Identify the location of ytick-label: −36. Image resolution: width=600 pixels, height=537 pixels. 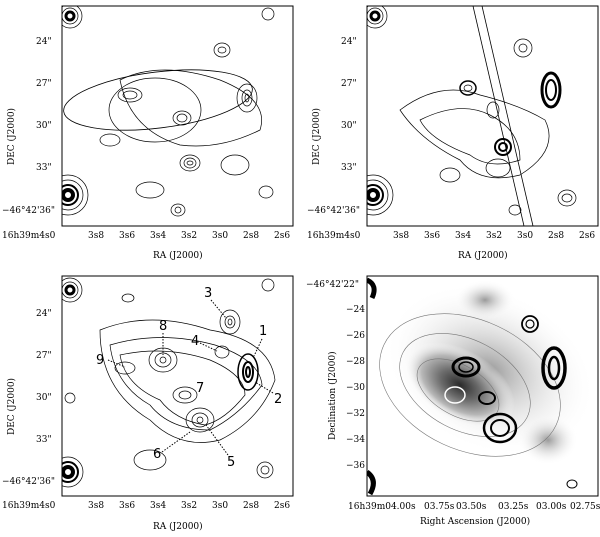
(355, 466).